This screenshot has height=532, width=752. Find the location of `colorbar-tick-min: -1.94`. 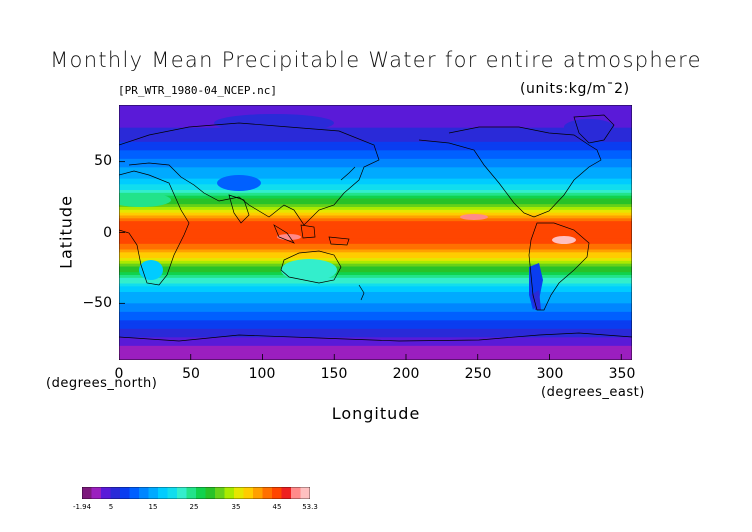

colorbar-tick-min: -1.94 is located at coordinates (82, 507).